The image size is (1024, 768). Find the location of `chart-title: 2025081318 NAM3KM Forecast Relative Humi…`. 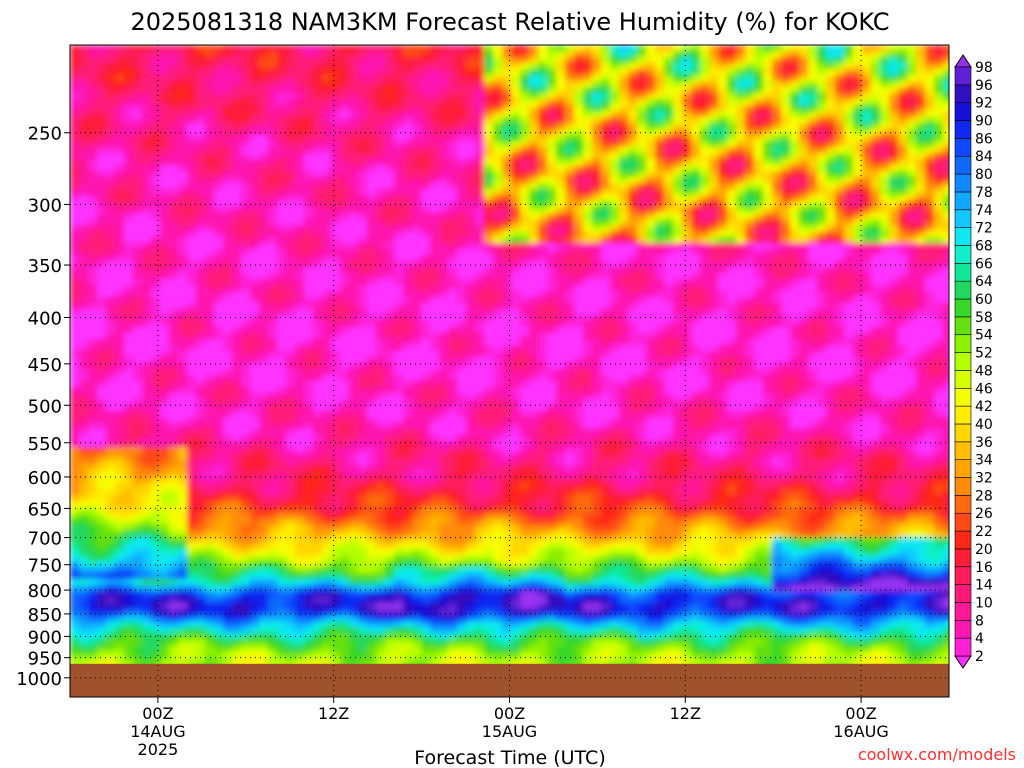

chart-title: 2025081318 NAM3KM Forecast Relative Humi… is located at coordinates (509, 22).